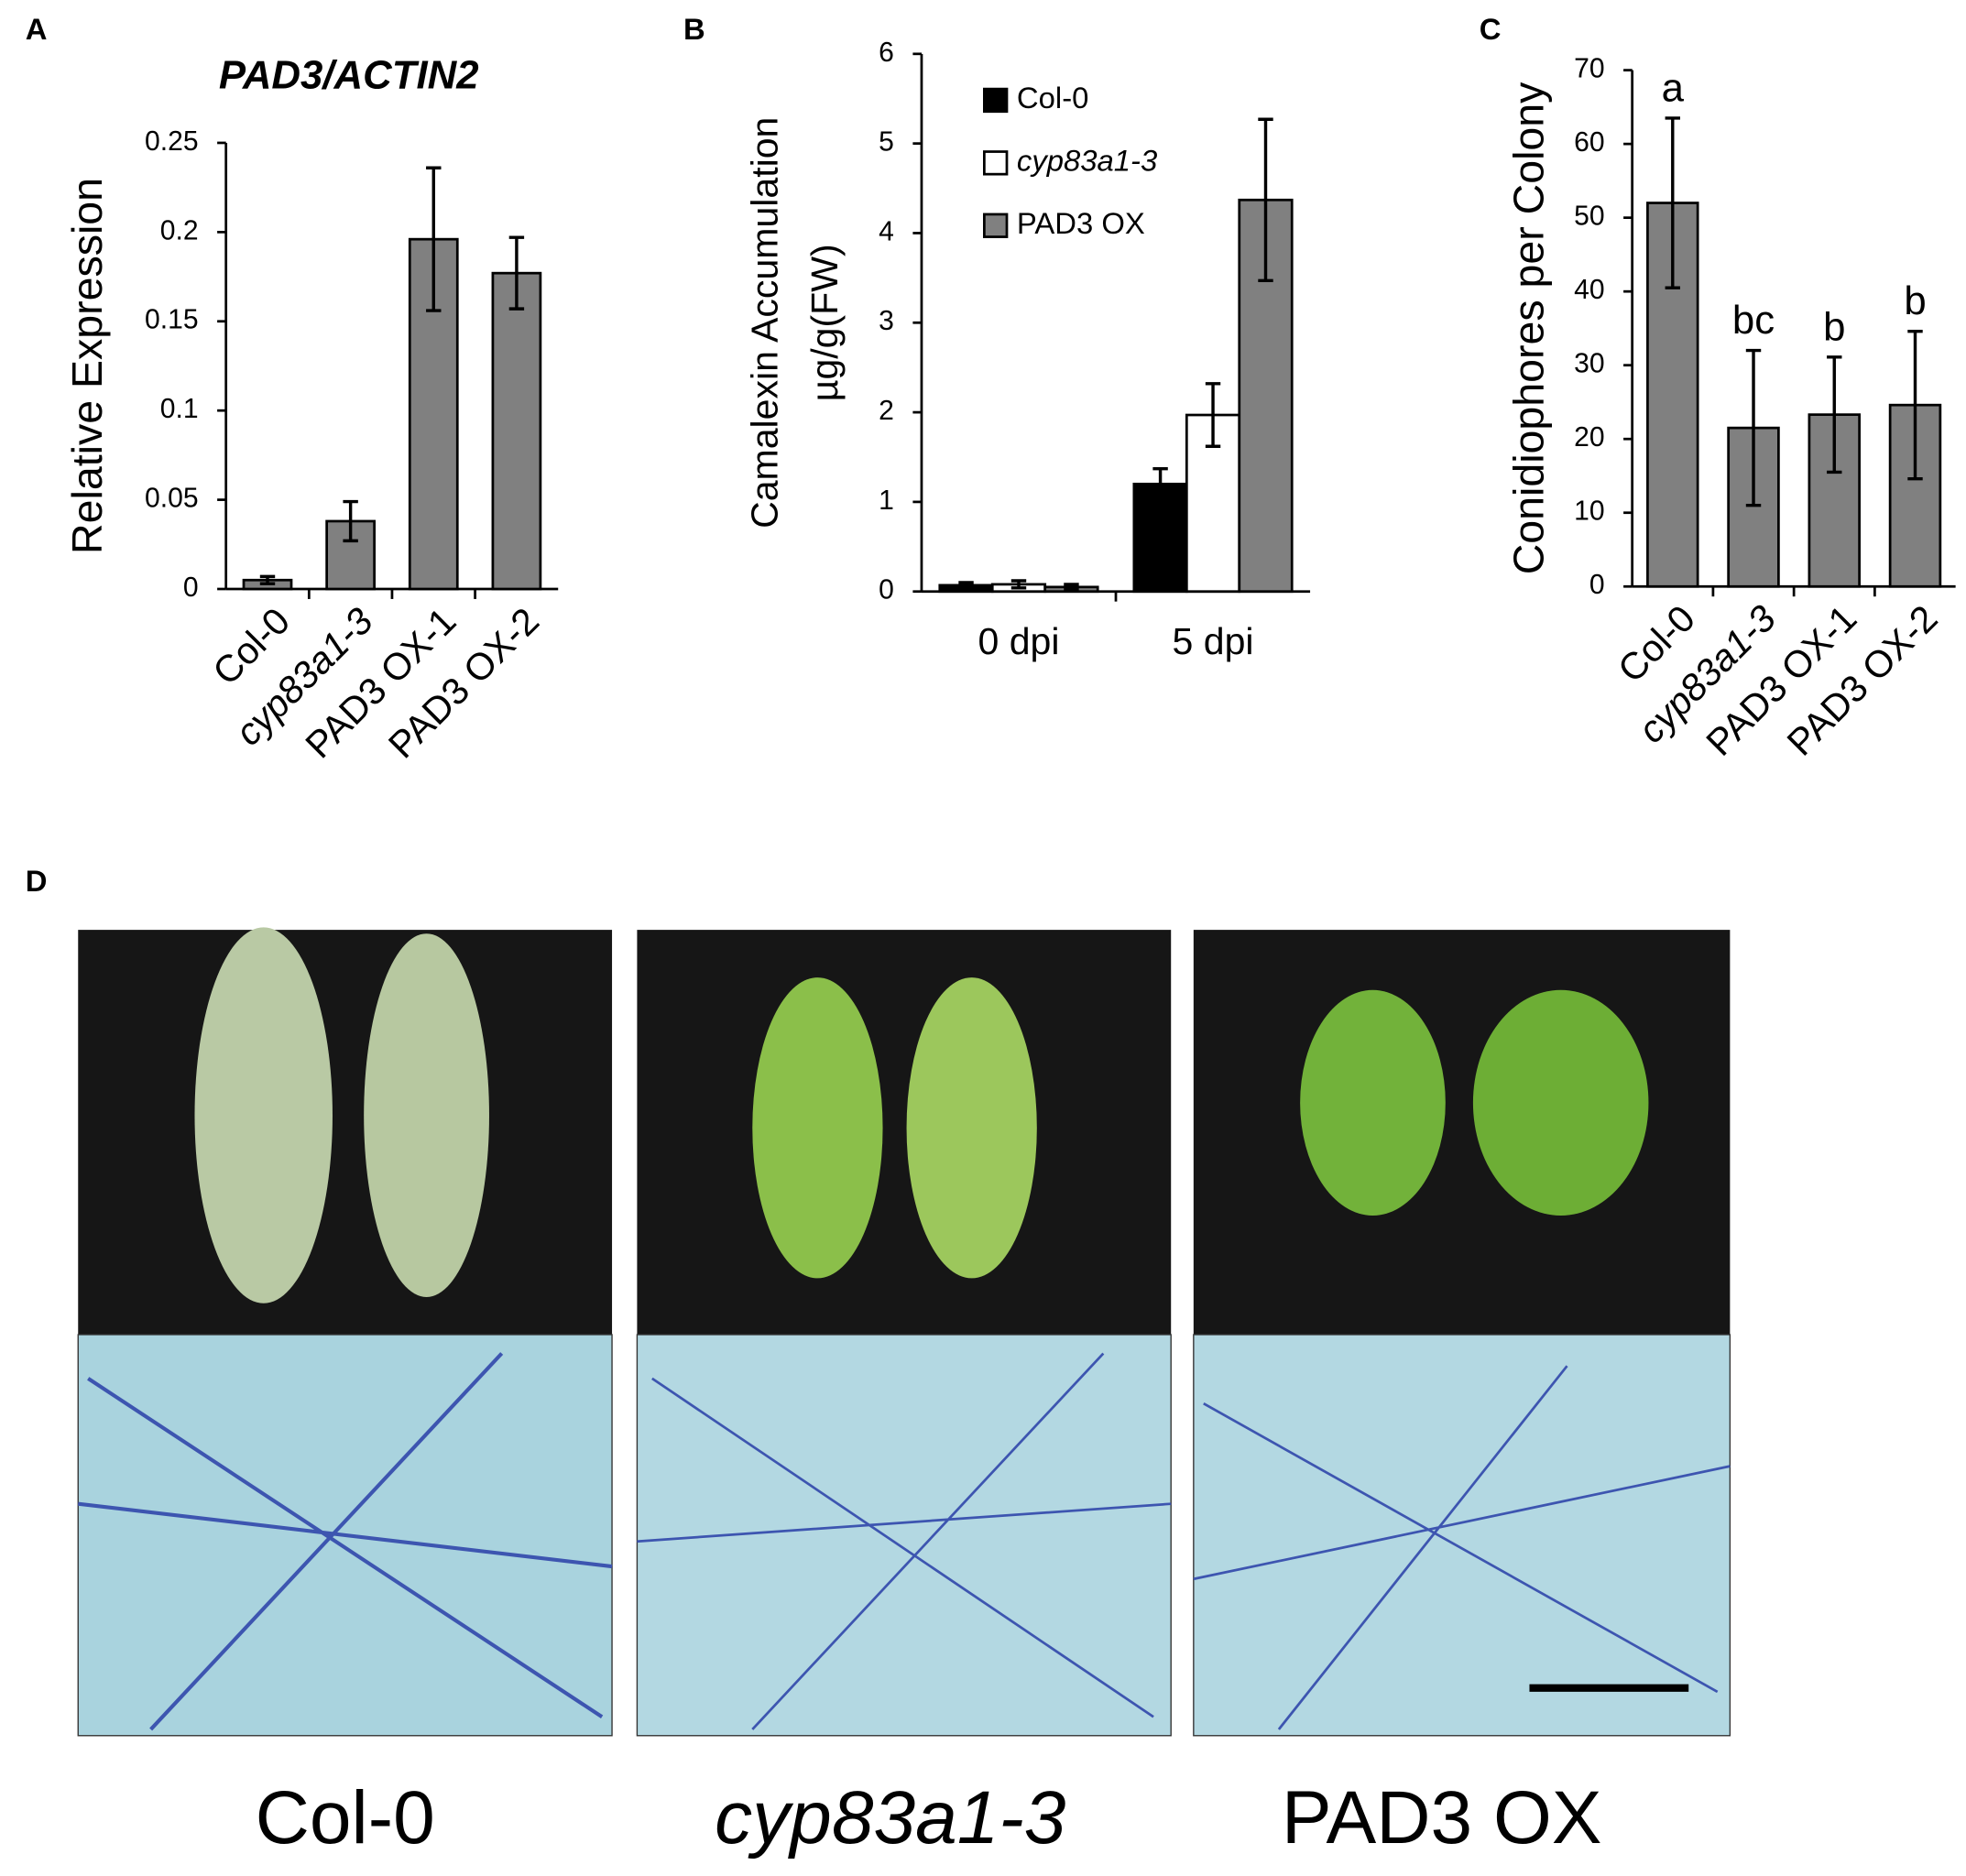  I want to click on significance-label: a, so click(1673, 87).